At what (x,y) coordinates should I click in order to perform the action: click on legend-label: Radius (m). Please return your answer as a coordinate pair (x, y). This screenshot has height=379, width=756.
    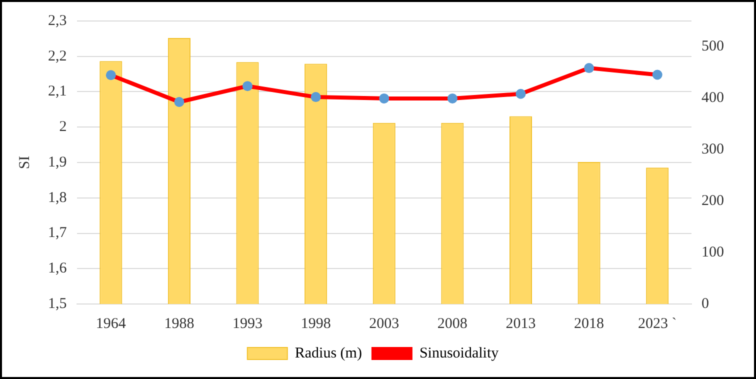
    Looking at the image, I should click on (328, 353).